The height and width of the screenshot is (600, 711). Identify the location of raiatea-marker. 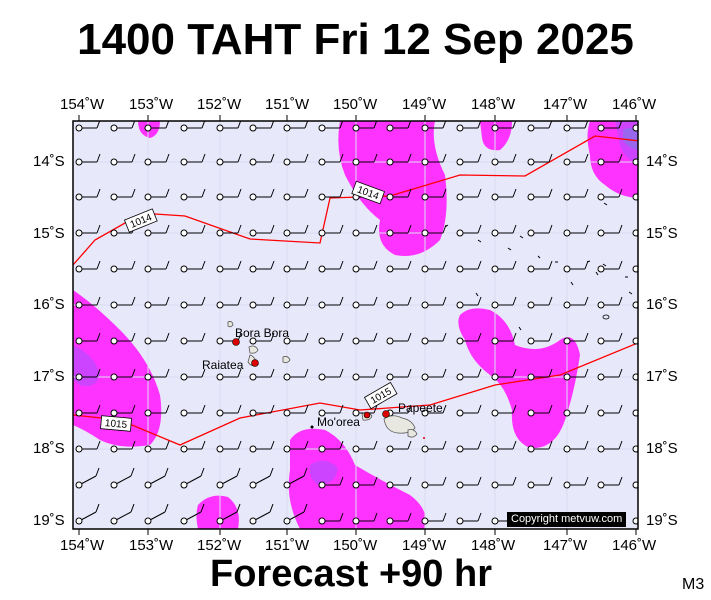
(255, 363).